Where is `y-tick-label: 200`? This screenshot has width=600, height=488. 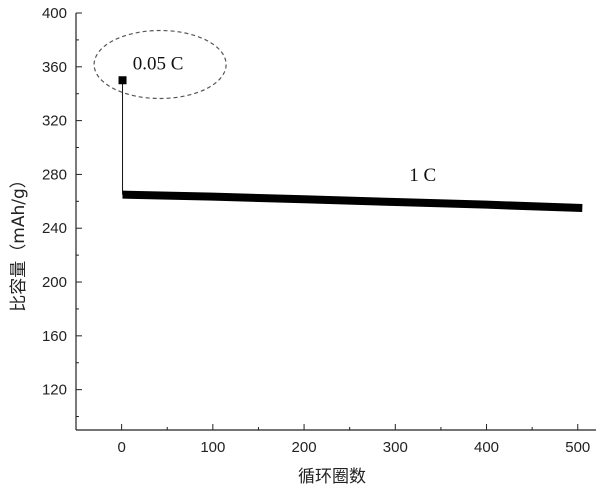
y-tick-label: 200 is located at coordinates (54, 282).